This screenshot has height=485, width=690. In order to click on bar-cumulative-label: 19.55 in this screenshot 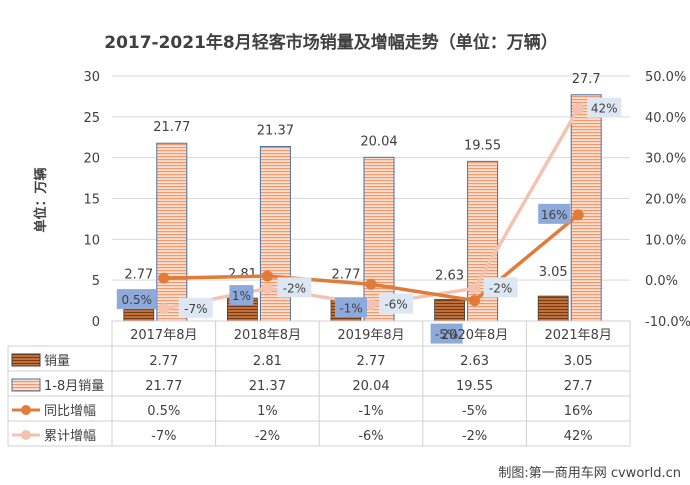, I will do `click(482, 145)`.